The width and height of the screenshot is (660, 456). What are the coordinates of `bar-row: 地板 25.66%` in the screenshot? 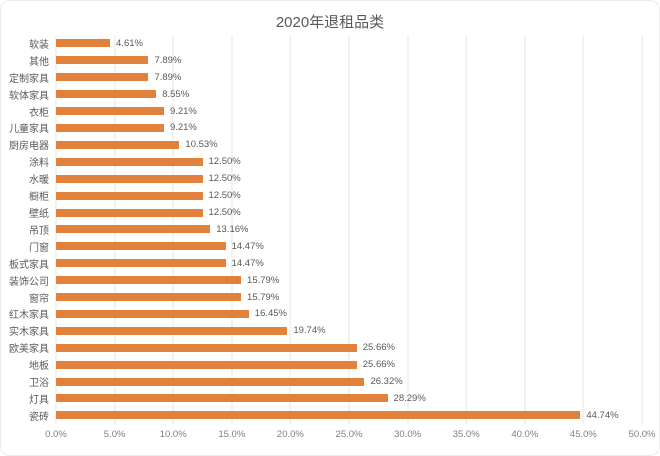 It's located at (335, 364).